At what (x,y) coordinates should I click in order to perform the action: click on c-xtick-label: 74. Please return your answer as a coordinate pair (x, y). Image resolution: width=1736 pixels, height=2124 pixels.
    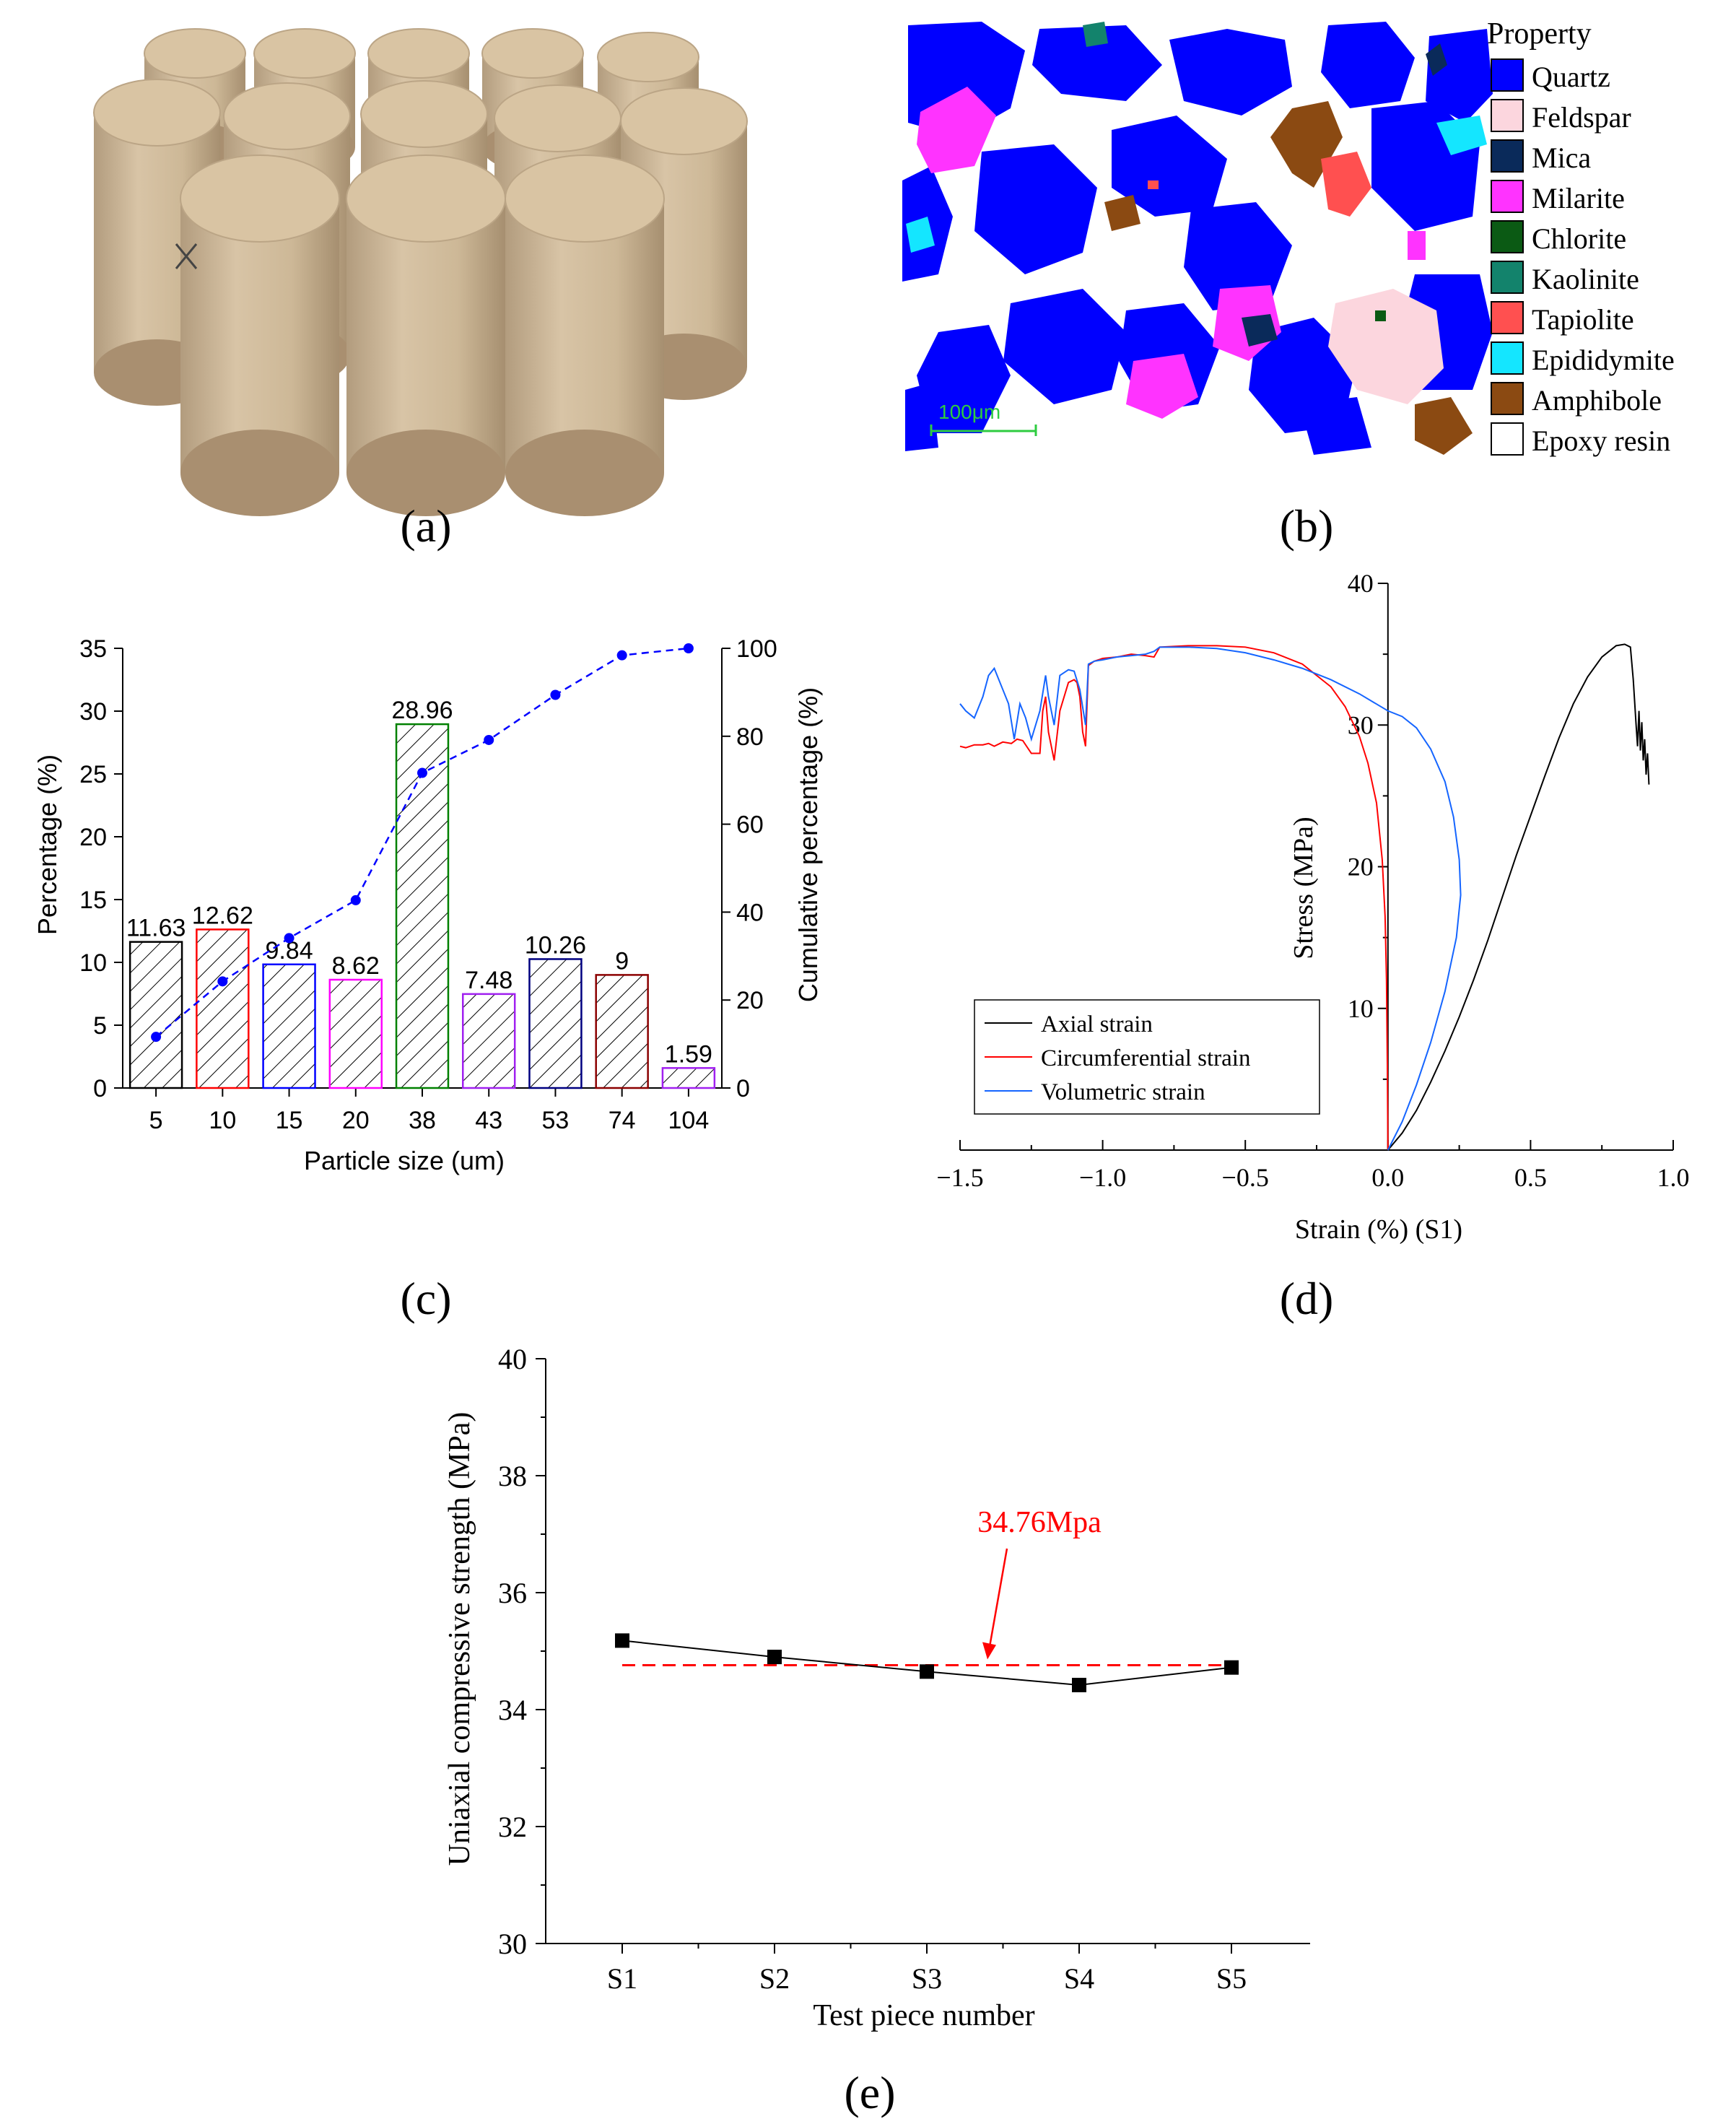
    Looking at the image, I should click on (622, 1120).